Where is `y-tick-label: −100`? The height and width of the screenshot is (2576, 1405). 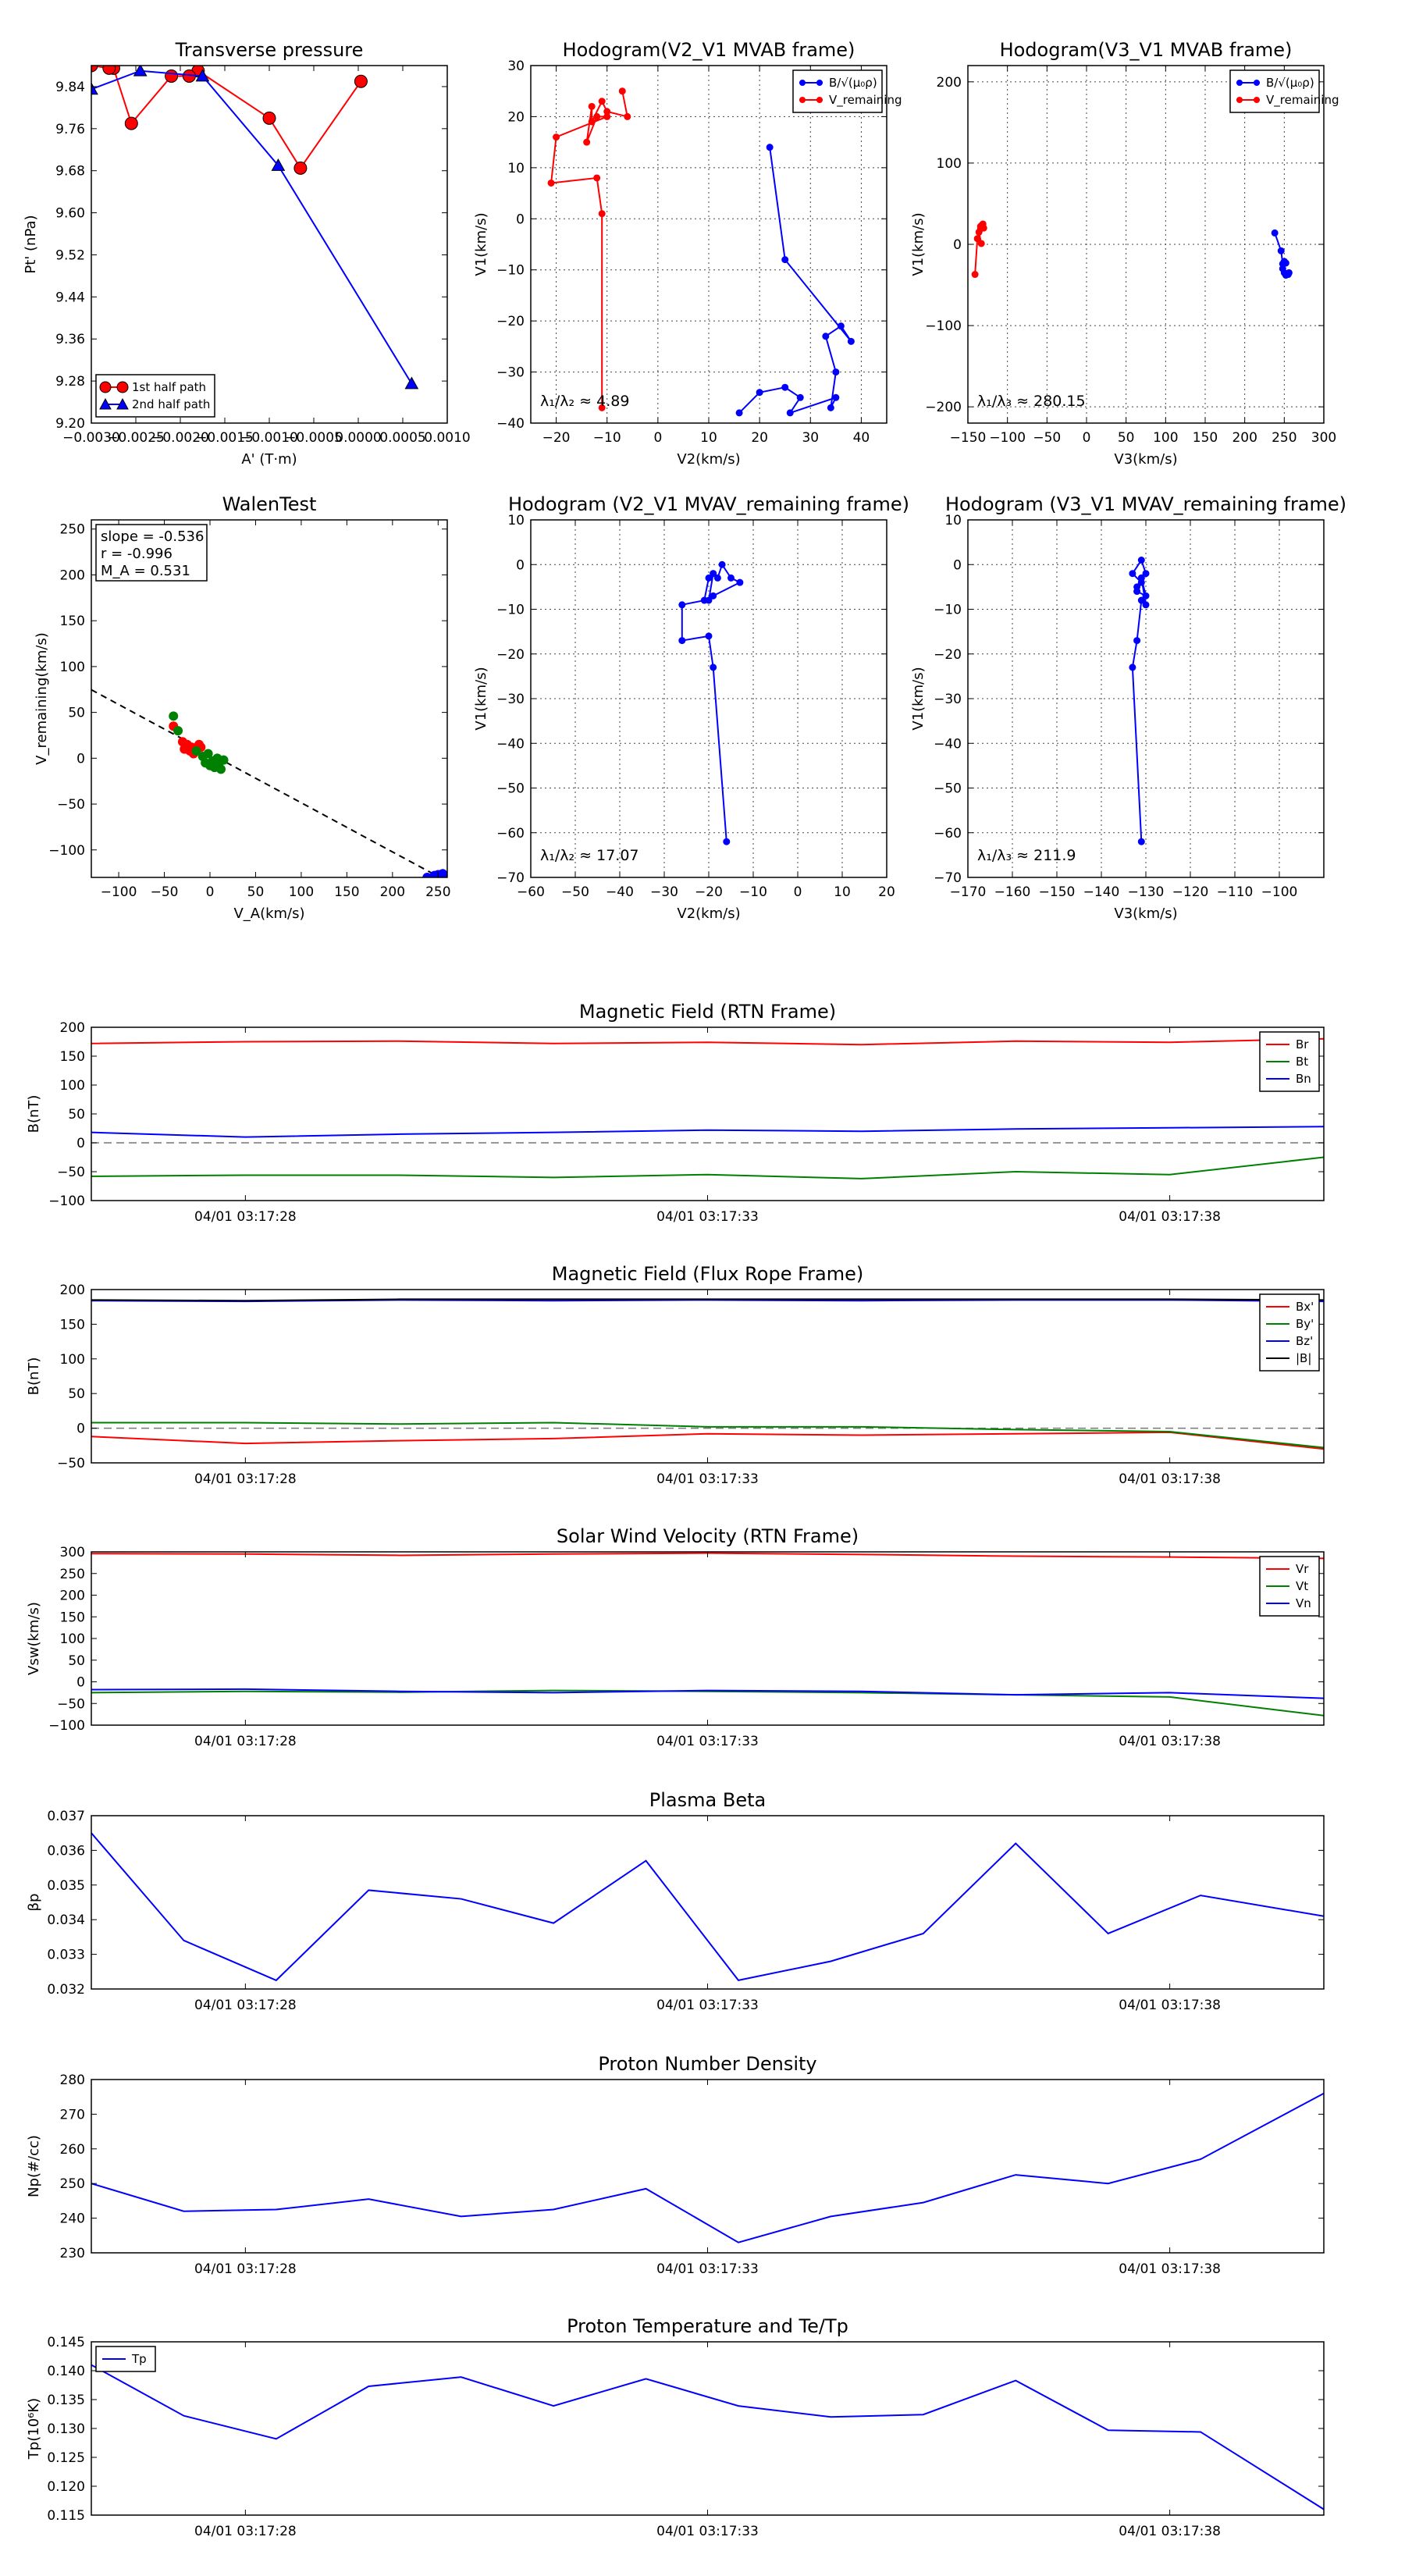
y-tick-label: −100 is located at coordinates (67, 1201).